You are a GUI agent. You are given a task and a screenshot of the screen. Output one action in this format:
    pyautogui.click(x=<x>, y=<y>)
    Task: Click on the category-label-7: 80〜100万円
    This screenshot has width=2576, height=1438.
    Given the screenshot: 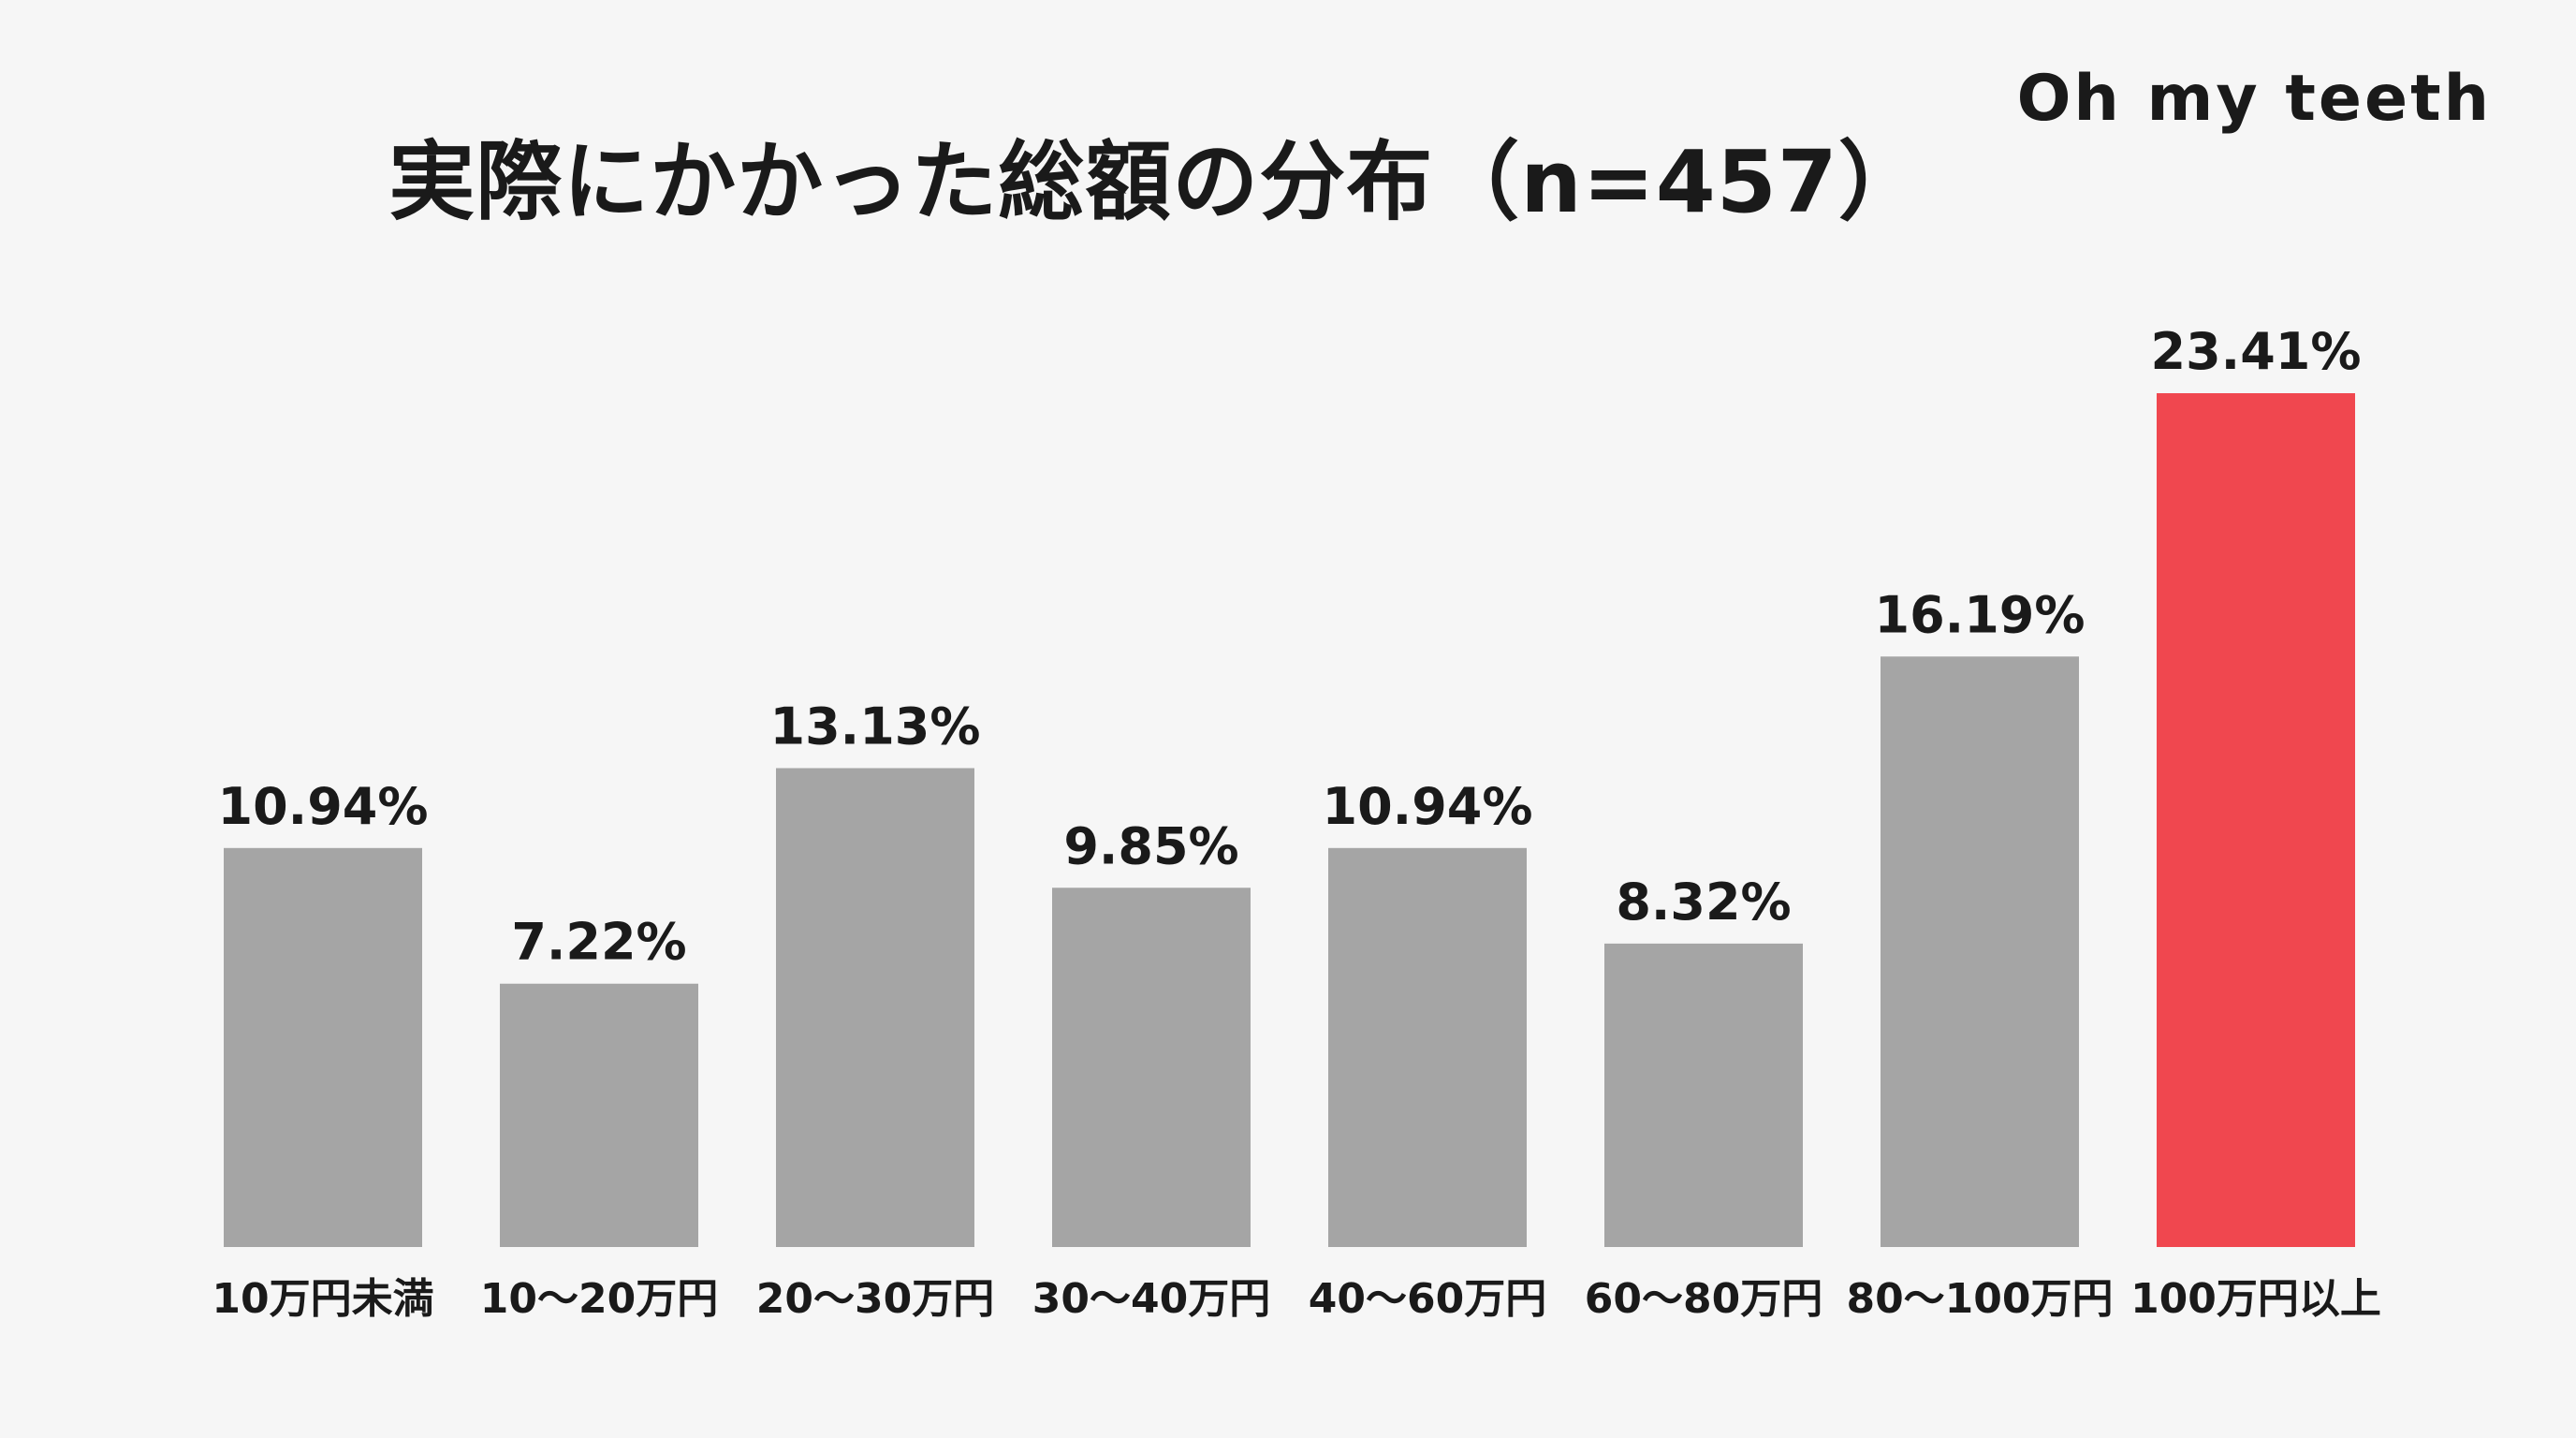 What is the action you would take?
    pyautogui.click(x=1979, y=1299)
    